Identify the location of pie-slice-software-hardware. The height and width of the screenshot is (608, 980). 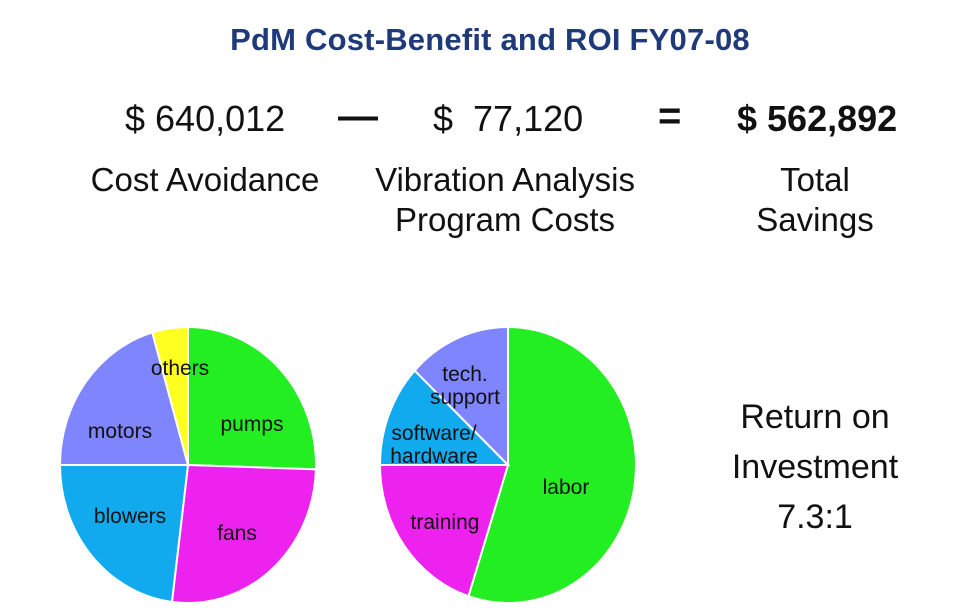
(444, 417).